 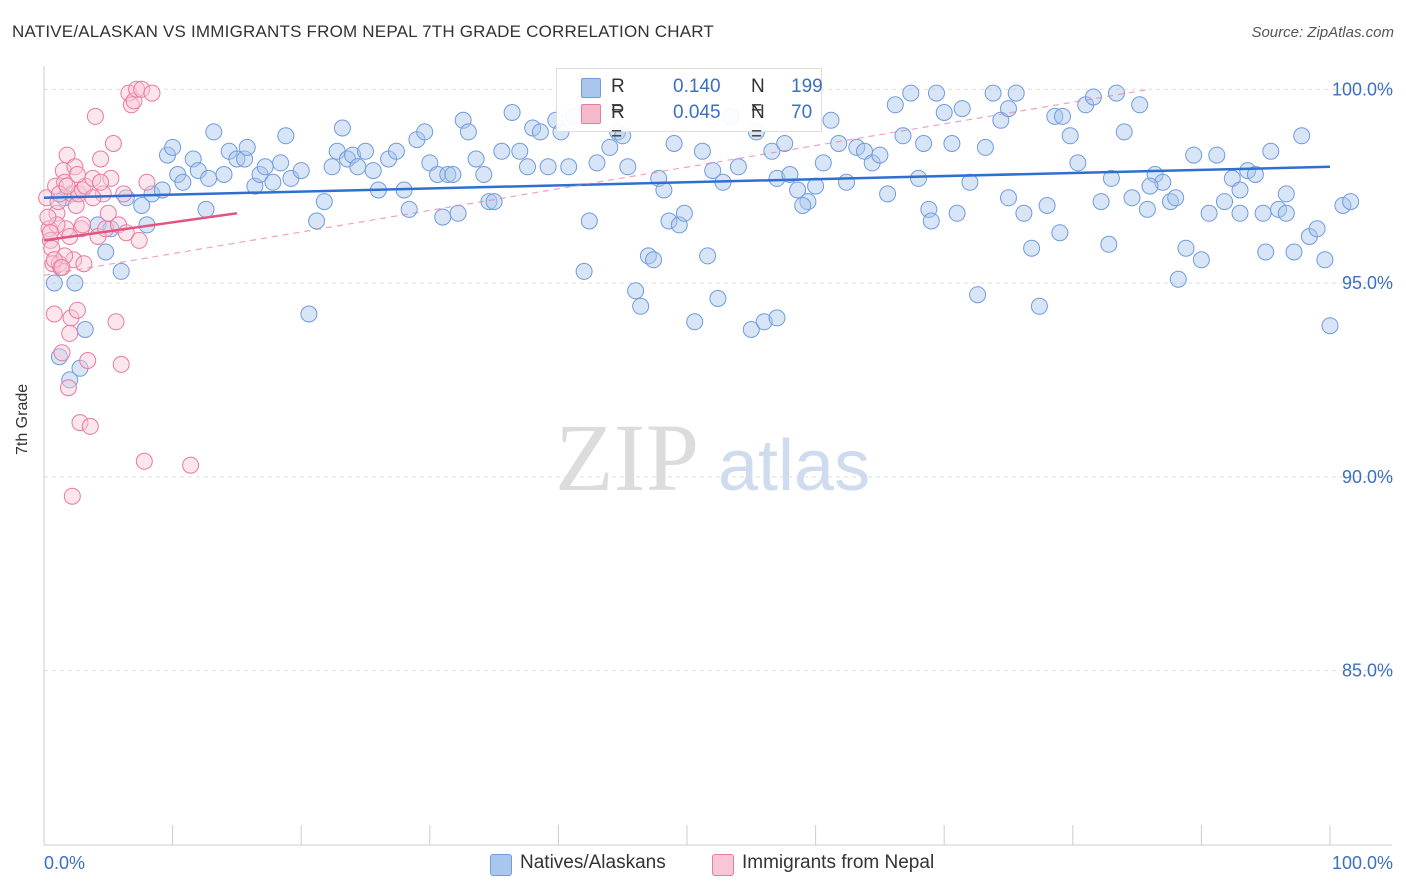 What do you see at coordinates (838, 862) in the screenshot?
I see `bottom-legend-label: Immigrants from Nepal` at bounding box center [838, 862].